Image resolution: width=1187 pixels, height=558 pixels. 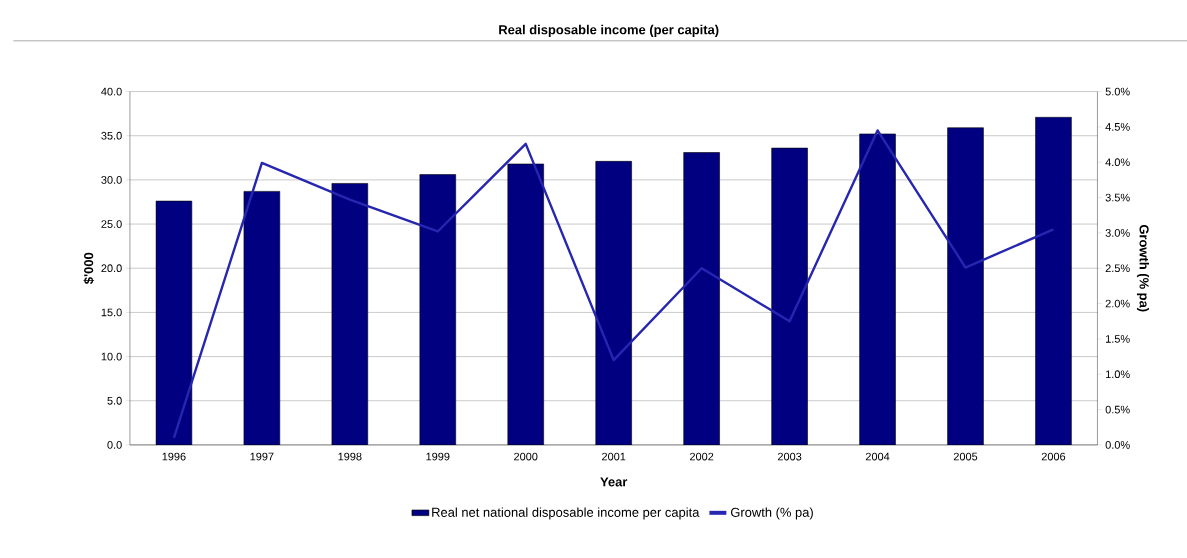 What do you see at coordinates (1118, 338) in the screenshot?
I see `y2-tick-label: 1.5%` at bounding box center [1118, 338].